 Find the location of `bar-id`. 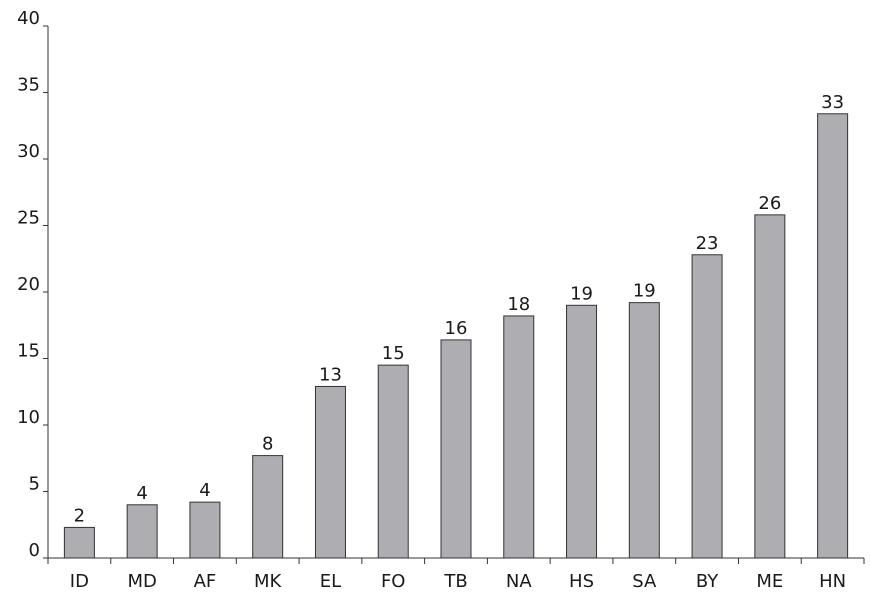

bar-id is located at coordinates (79, 542).